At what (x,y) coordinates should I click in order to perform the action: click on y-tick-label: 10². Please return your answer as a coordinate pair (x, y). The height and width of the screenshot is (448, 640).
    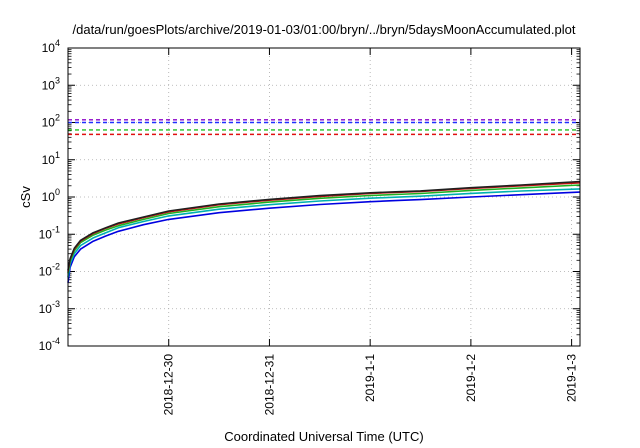
    Looking at the image, I should click on (51, 121).